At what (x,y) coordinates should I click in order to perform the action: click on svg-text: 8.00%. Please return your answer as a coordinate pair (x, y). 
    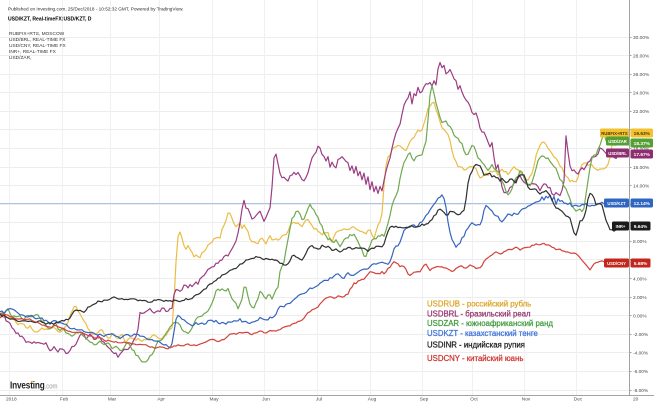
    Looking at the image, I should click on (640, 242).